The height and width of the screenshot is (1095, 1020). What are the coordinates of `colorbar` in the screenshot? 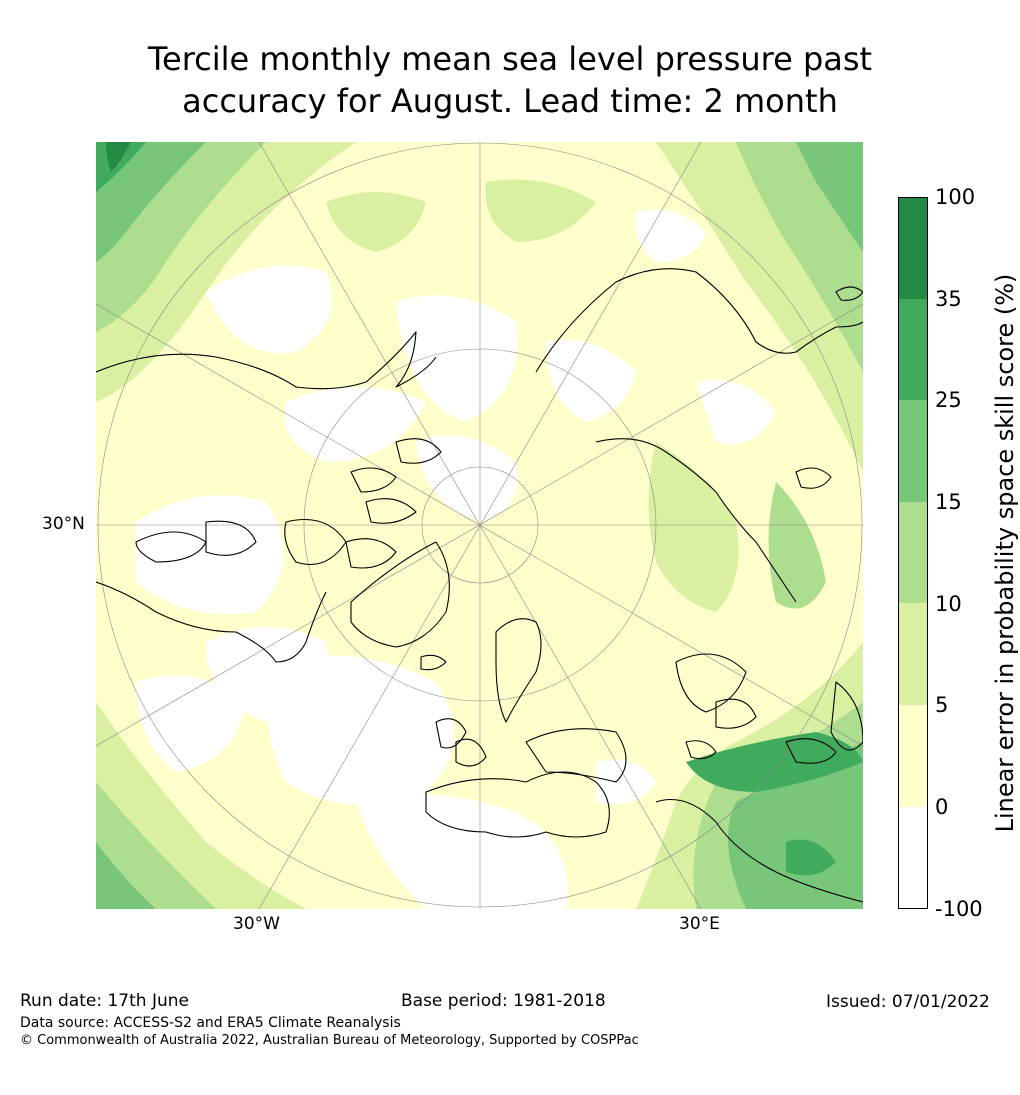 It's located at (913, 553).